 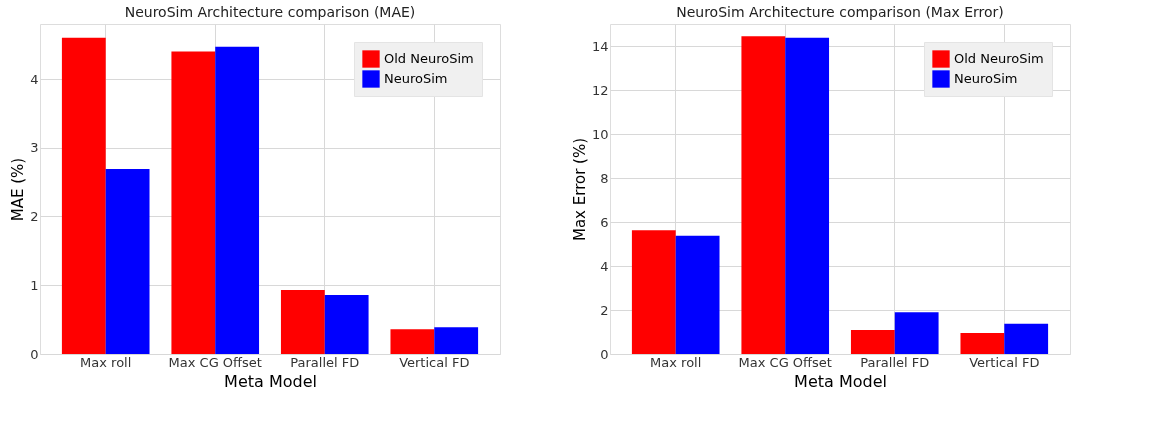 What do you see at coordinates (840, 12) in the screenshot?
I see `chart-title: NeuroSim Architecture comparison (Max Error)` at bounding box center [840, 12].